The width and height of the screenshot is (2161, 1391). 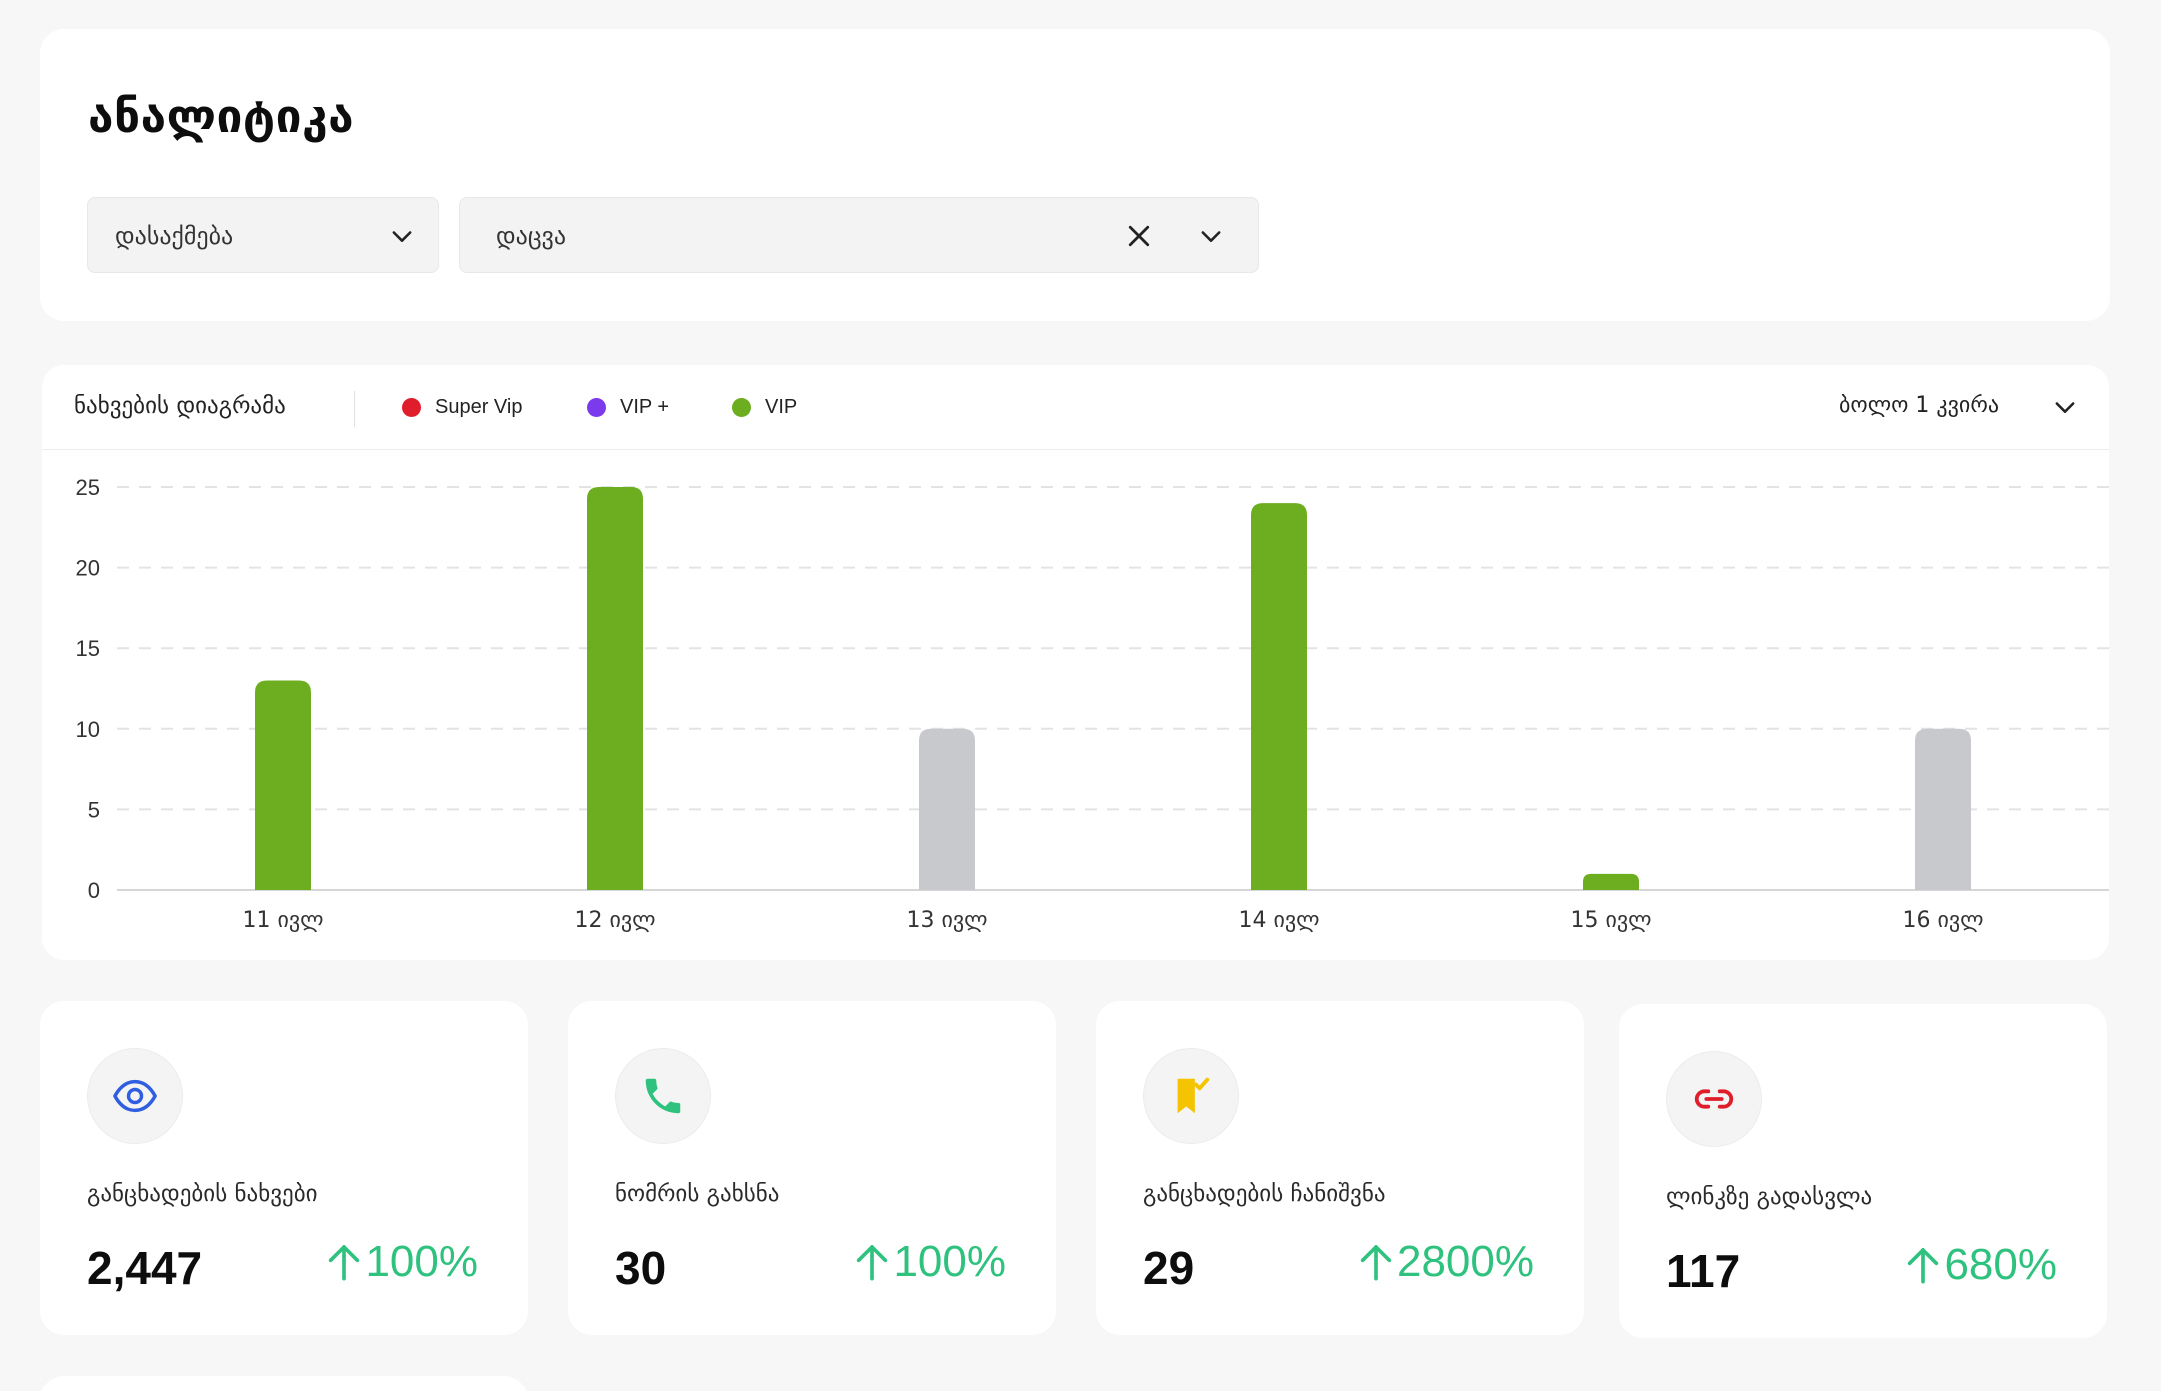 What do you see at coordinates (479, 406) in the screenshot?
I see `legend-label: Super Vip` at bounding box center [479, 406].